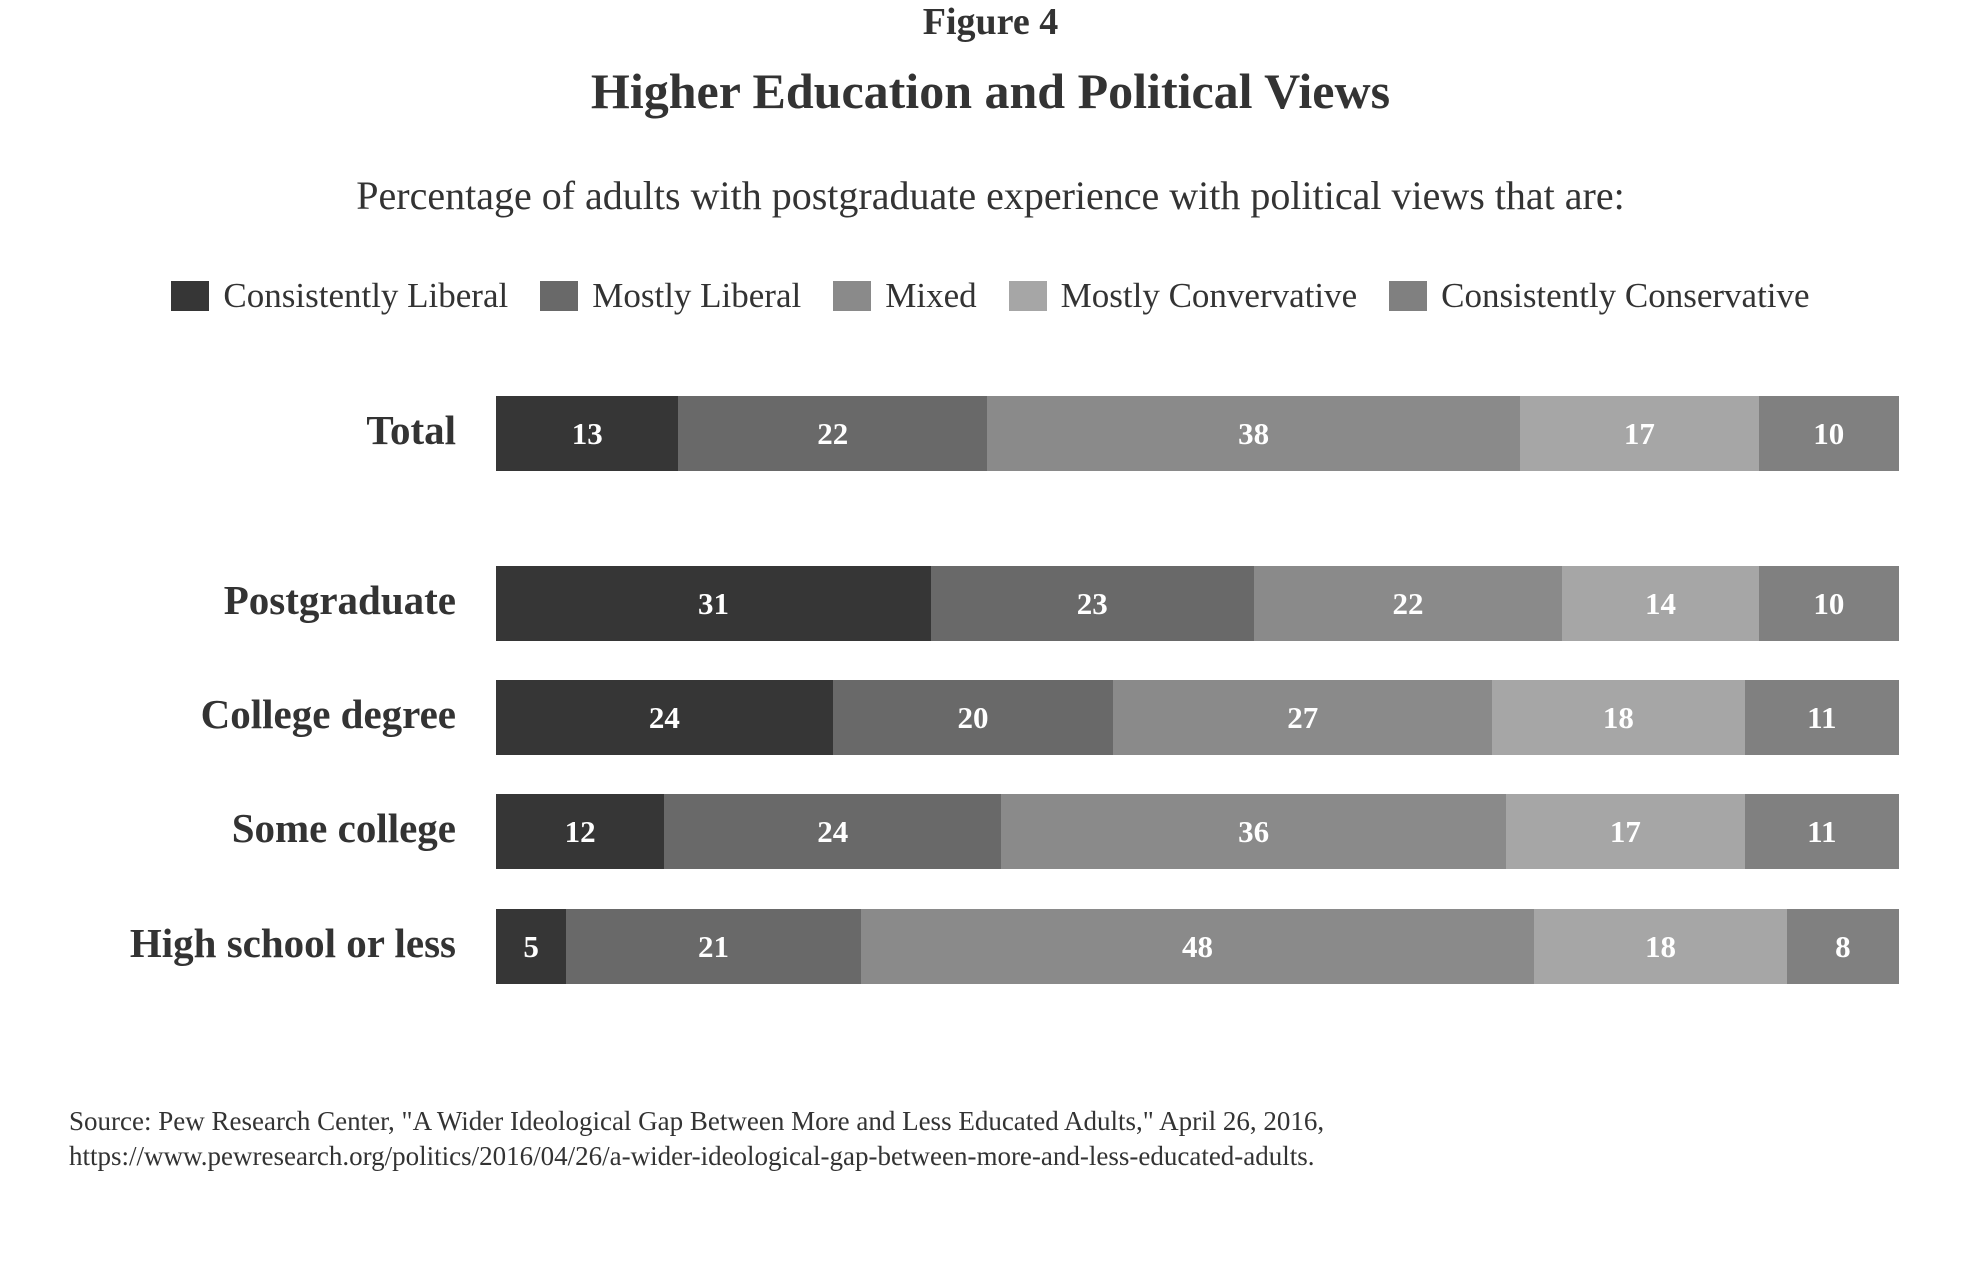 The height and width of the screenshot is (1284, 1981). I want to click on data-label: 20, so click(973, 717).